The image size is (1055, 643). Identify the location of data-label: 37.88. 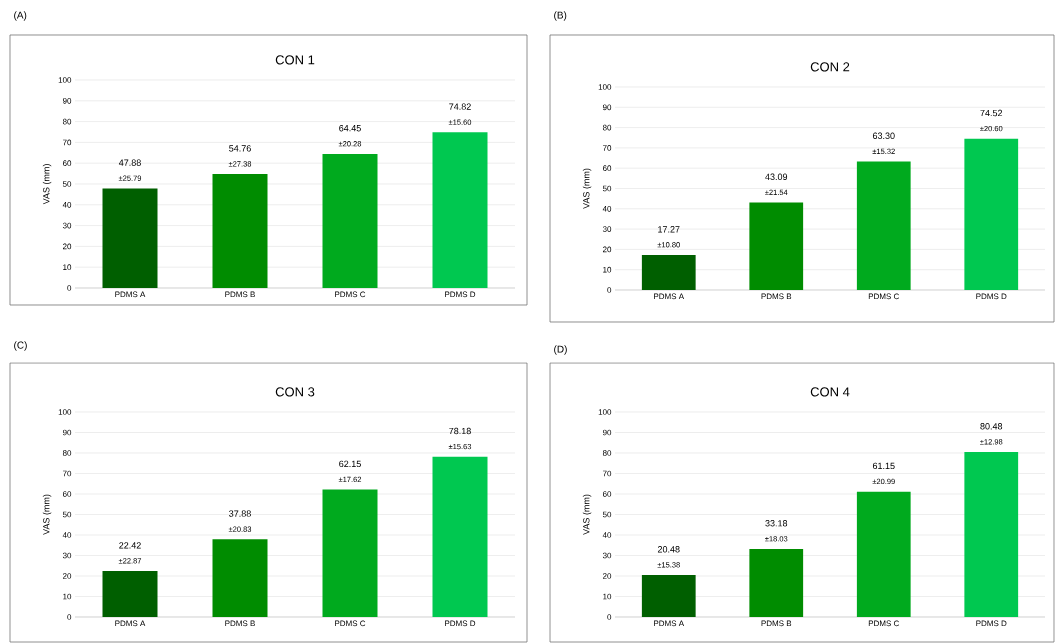
(240, 513).